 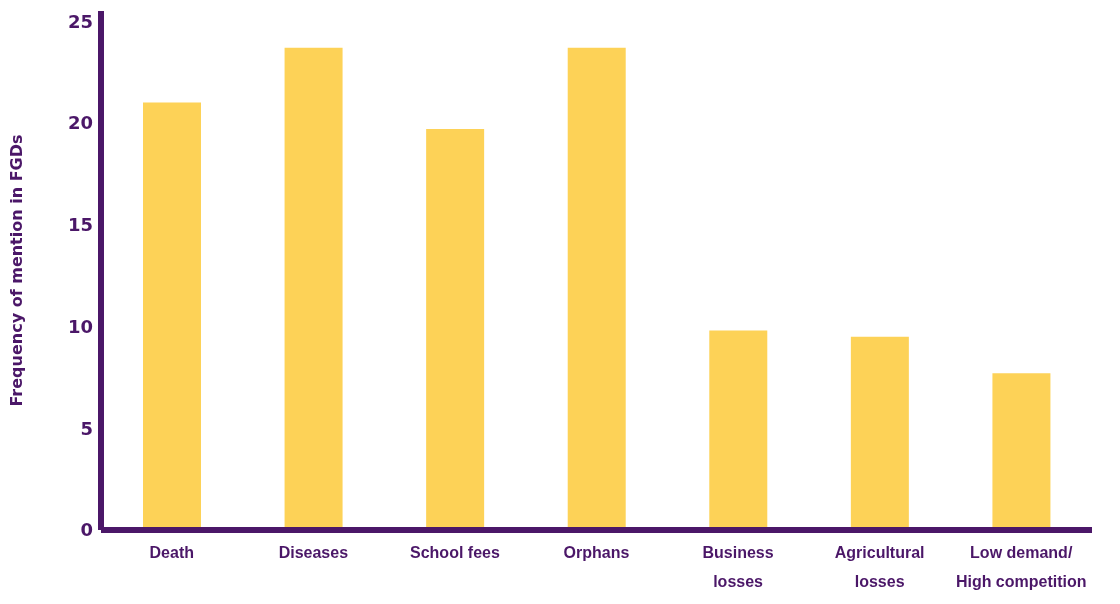 What do you see at coordinates (738, 567) in the screenshot?
I see `x-tick-label: Business losses` at bounding box center [738, 567].